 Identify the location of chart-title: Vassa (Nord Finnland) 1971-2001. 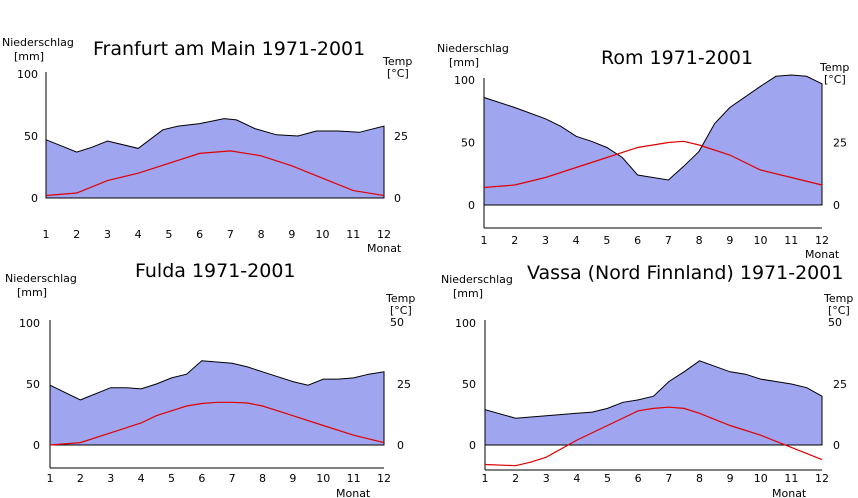
(685, 273).